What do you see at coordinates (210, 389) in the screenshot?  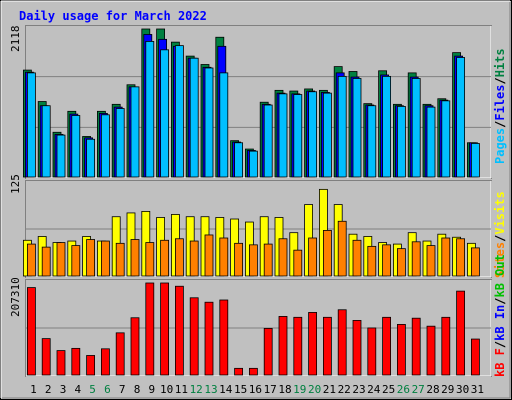 I see `x-label-day-13: 13` at bounding box center [210, 389].